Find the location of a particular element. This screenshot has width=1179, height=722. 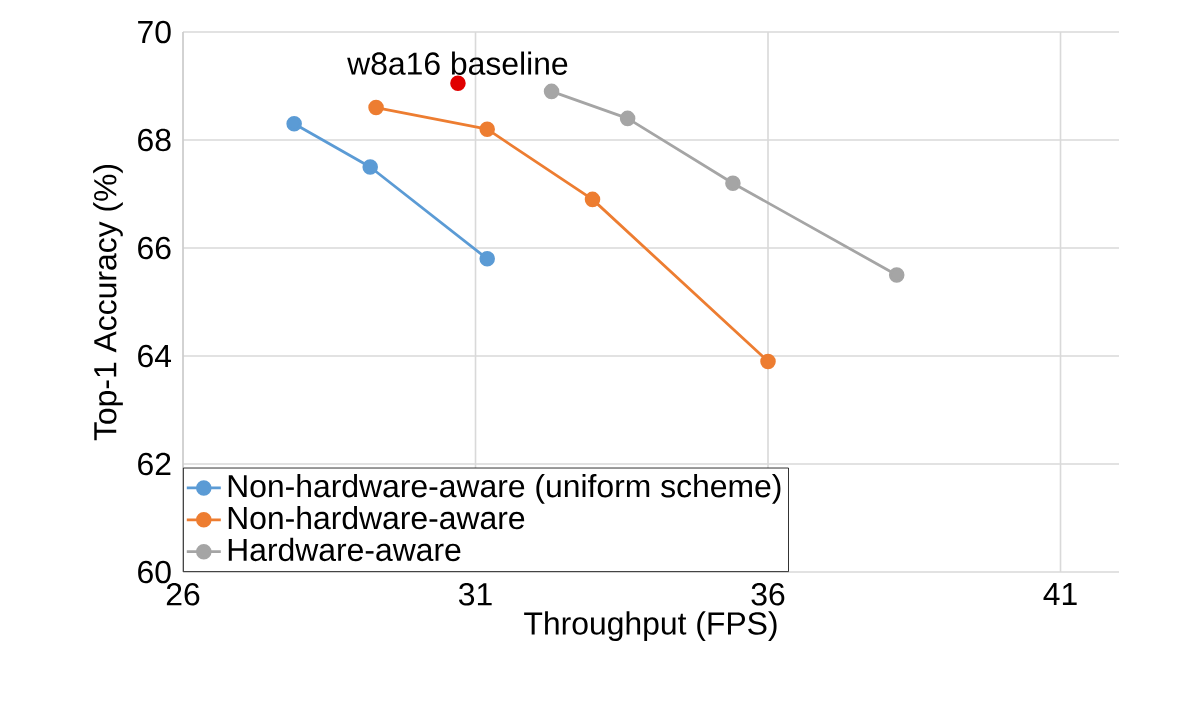

y-tick-label: 66 is located at coordinates (154, 248).